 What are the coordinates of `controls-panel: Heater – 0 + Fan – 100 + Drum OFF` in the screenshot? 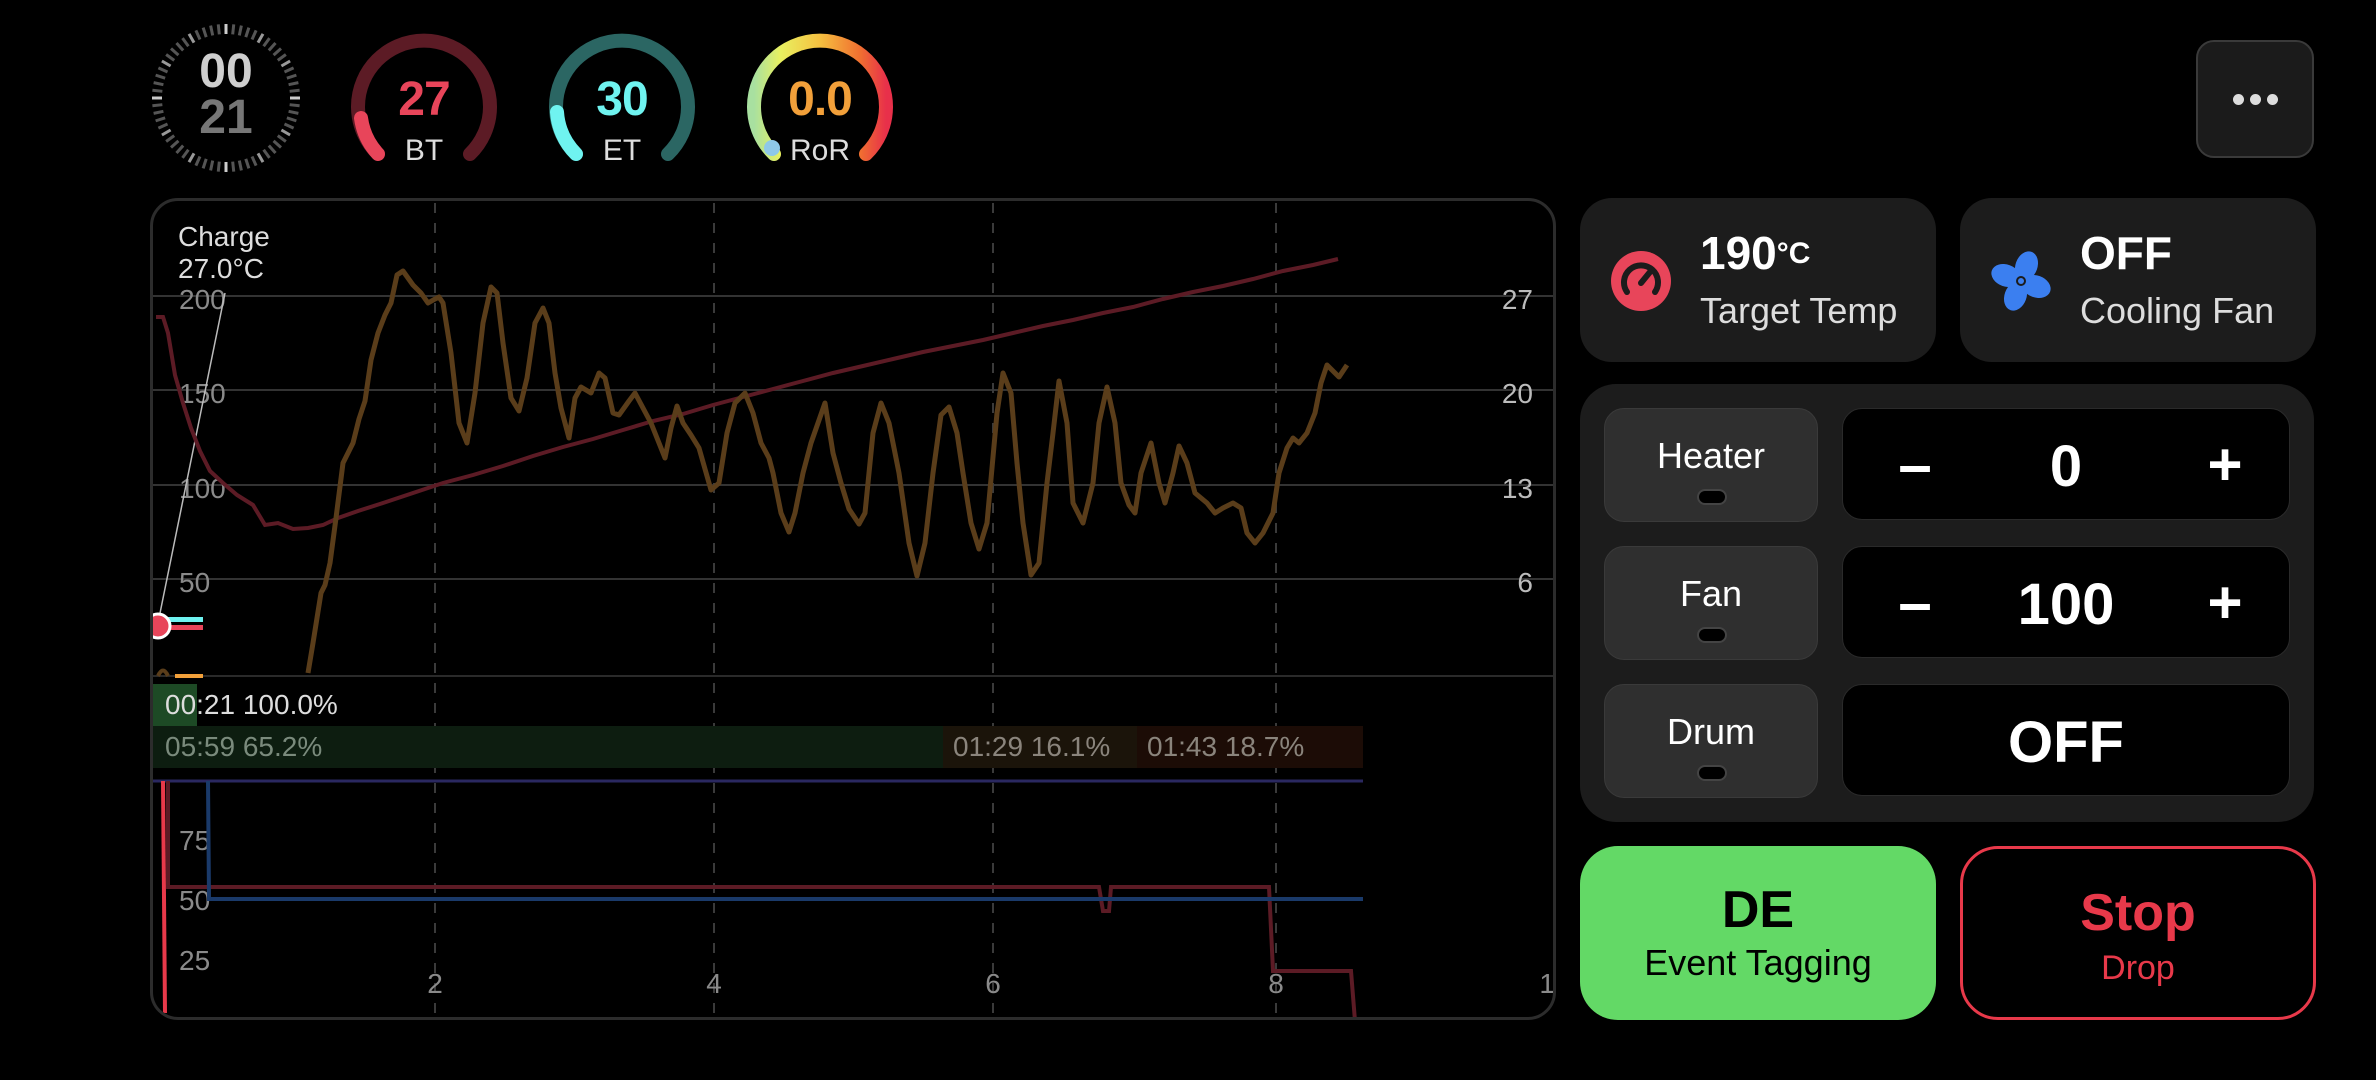 It's located at (1947, 603).